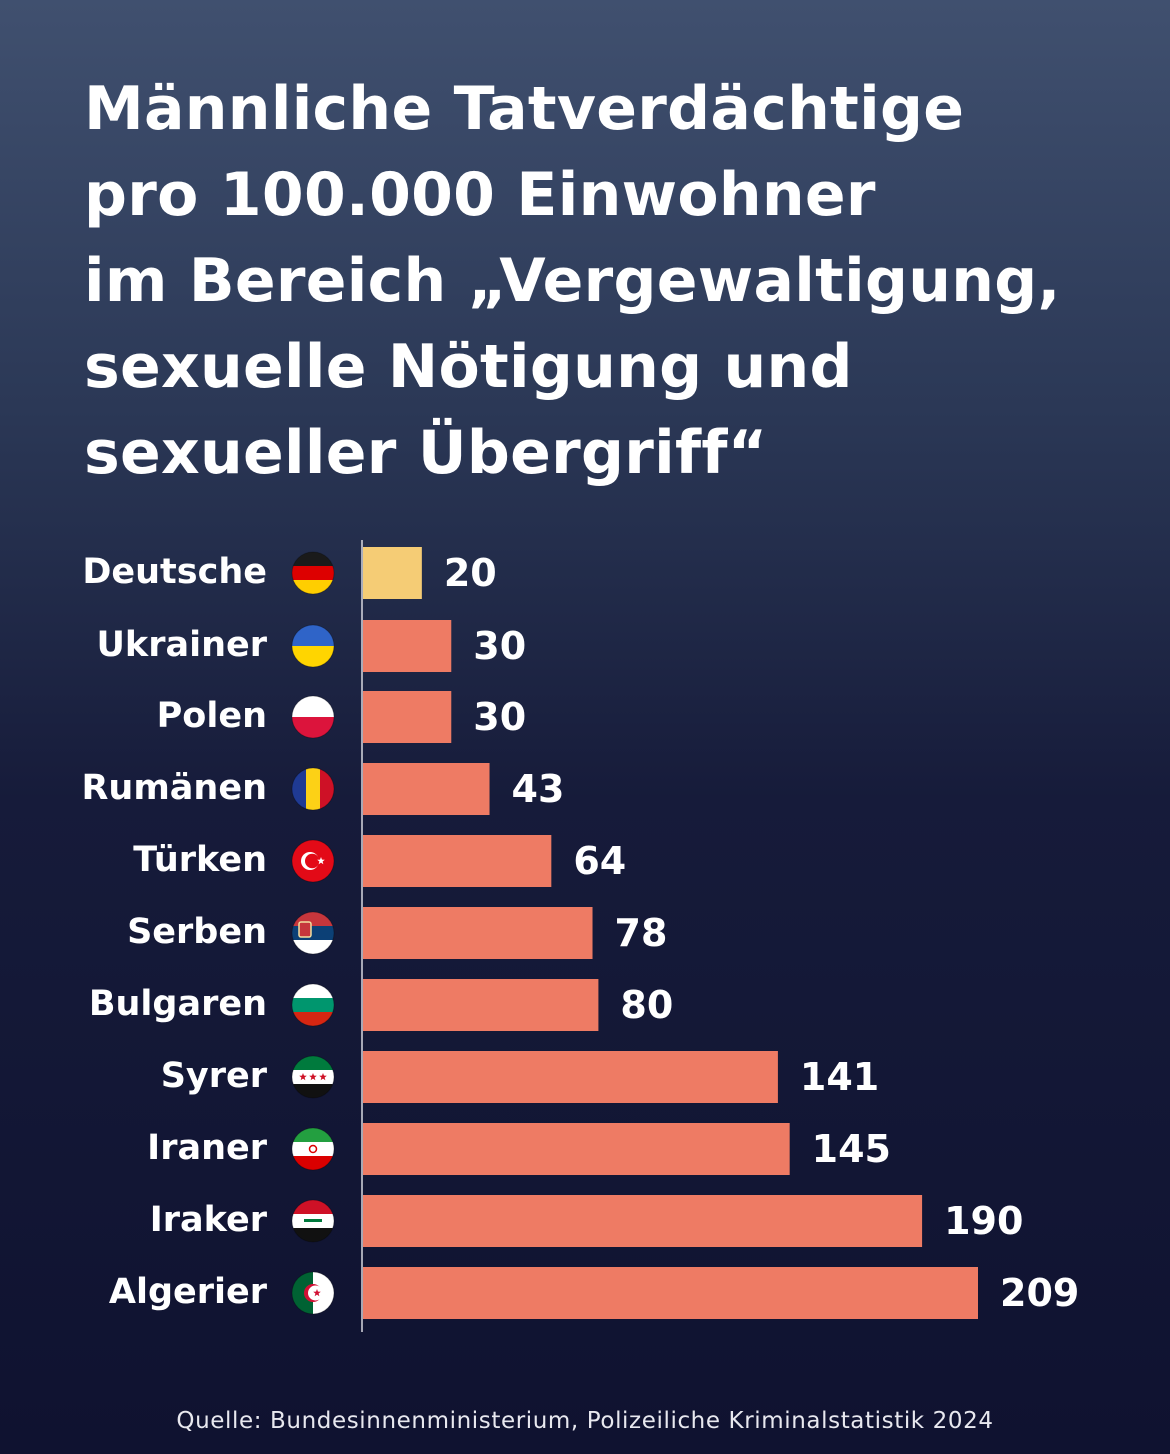 The image size is (1170, 1454). What do you see at coordinates (188, 1292) in the screenshot?
I see `category-label: Algerier` at bounding box center [188, 1292].